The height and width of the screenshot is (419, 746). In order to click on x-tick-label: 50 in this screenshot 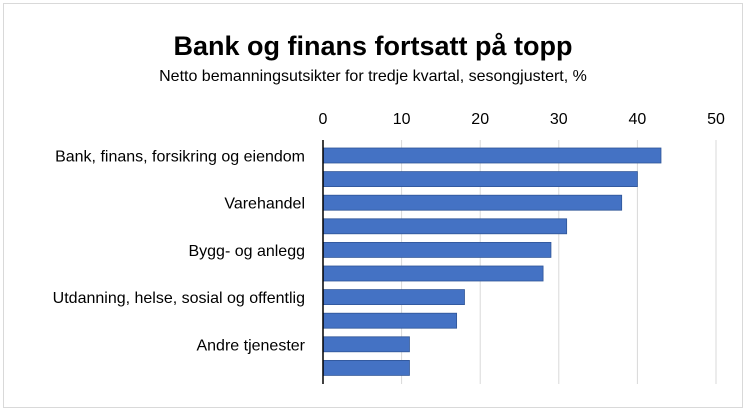, I will do `click(716, 119)`.